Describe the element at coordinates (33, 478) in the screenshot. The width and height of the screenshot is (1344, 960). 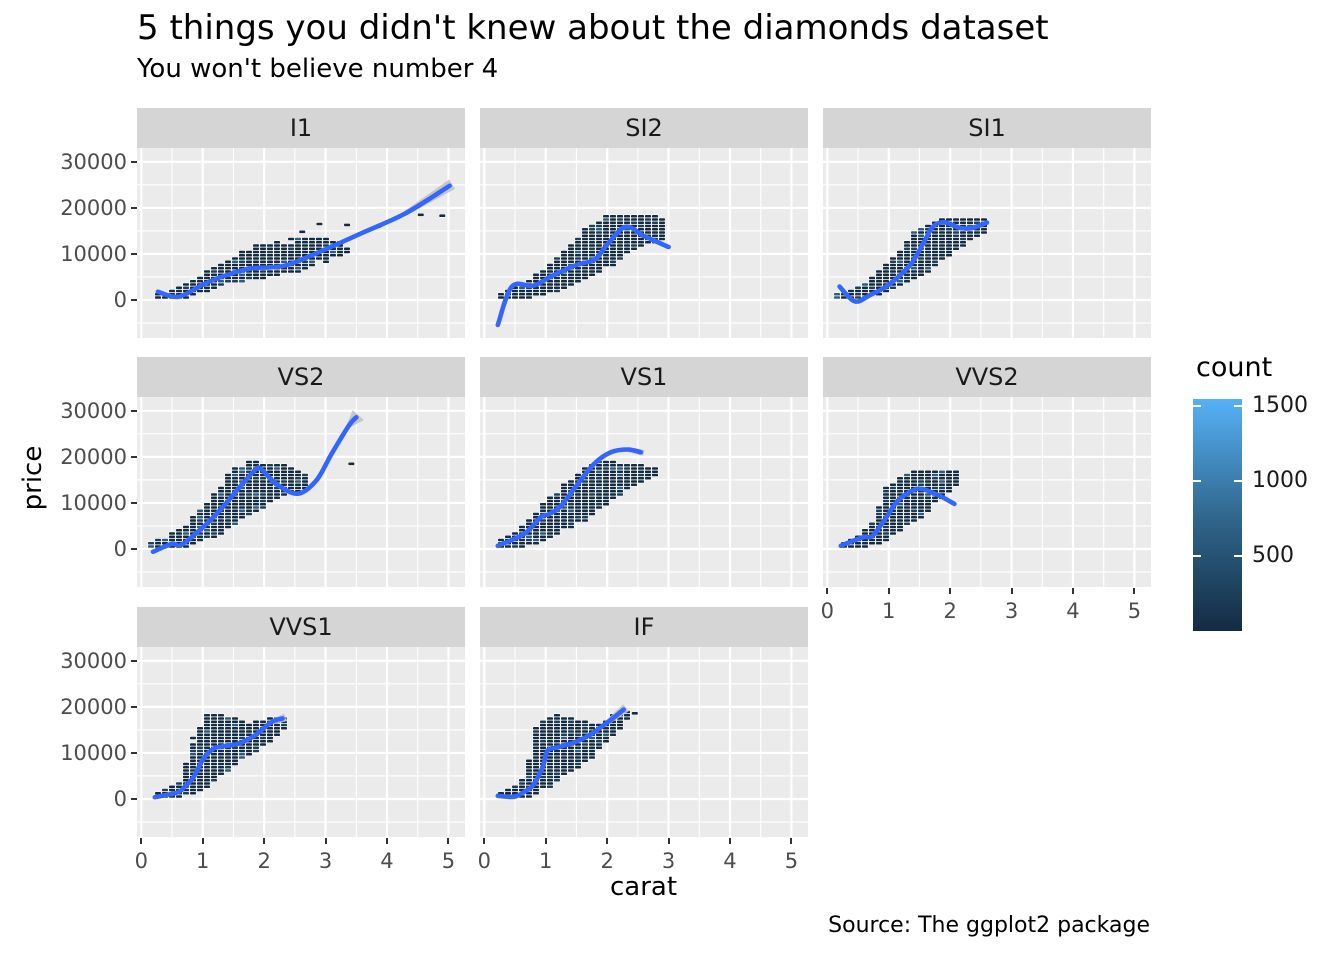
I see `y-axis-title: price` at that location.